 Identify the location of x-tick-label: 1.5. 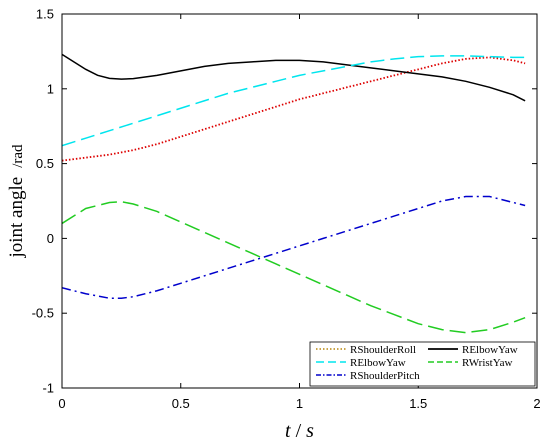
(418, 403).